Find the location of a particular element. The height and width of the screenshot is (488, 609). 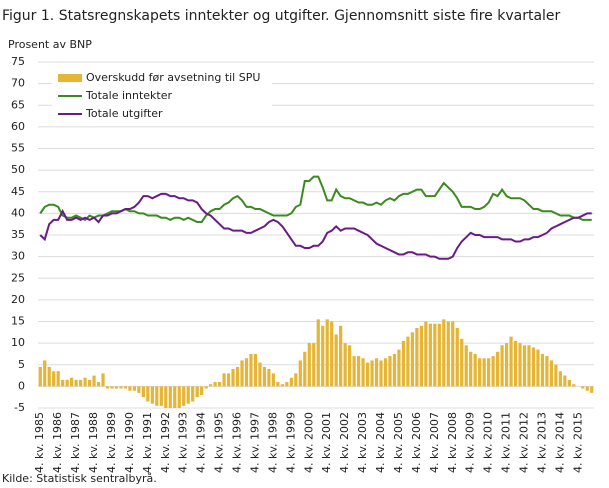

x-tick-label: 4. kv. 1986 is located at coordinates (57, 442).